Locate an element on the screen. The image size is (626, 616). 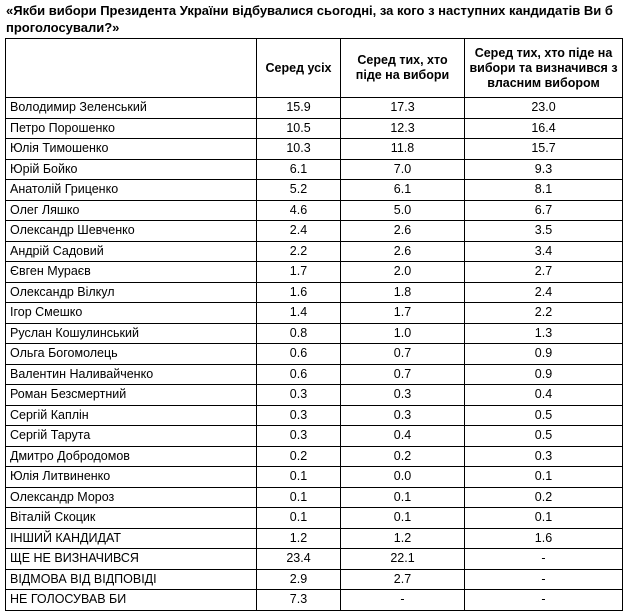
value-cell: 3.5 is located at coordinates (543, 231).